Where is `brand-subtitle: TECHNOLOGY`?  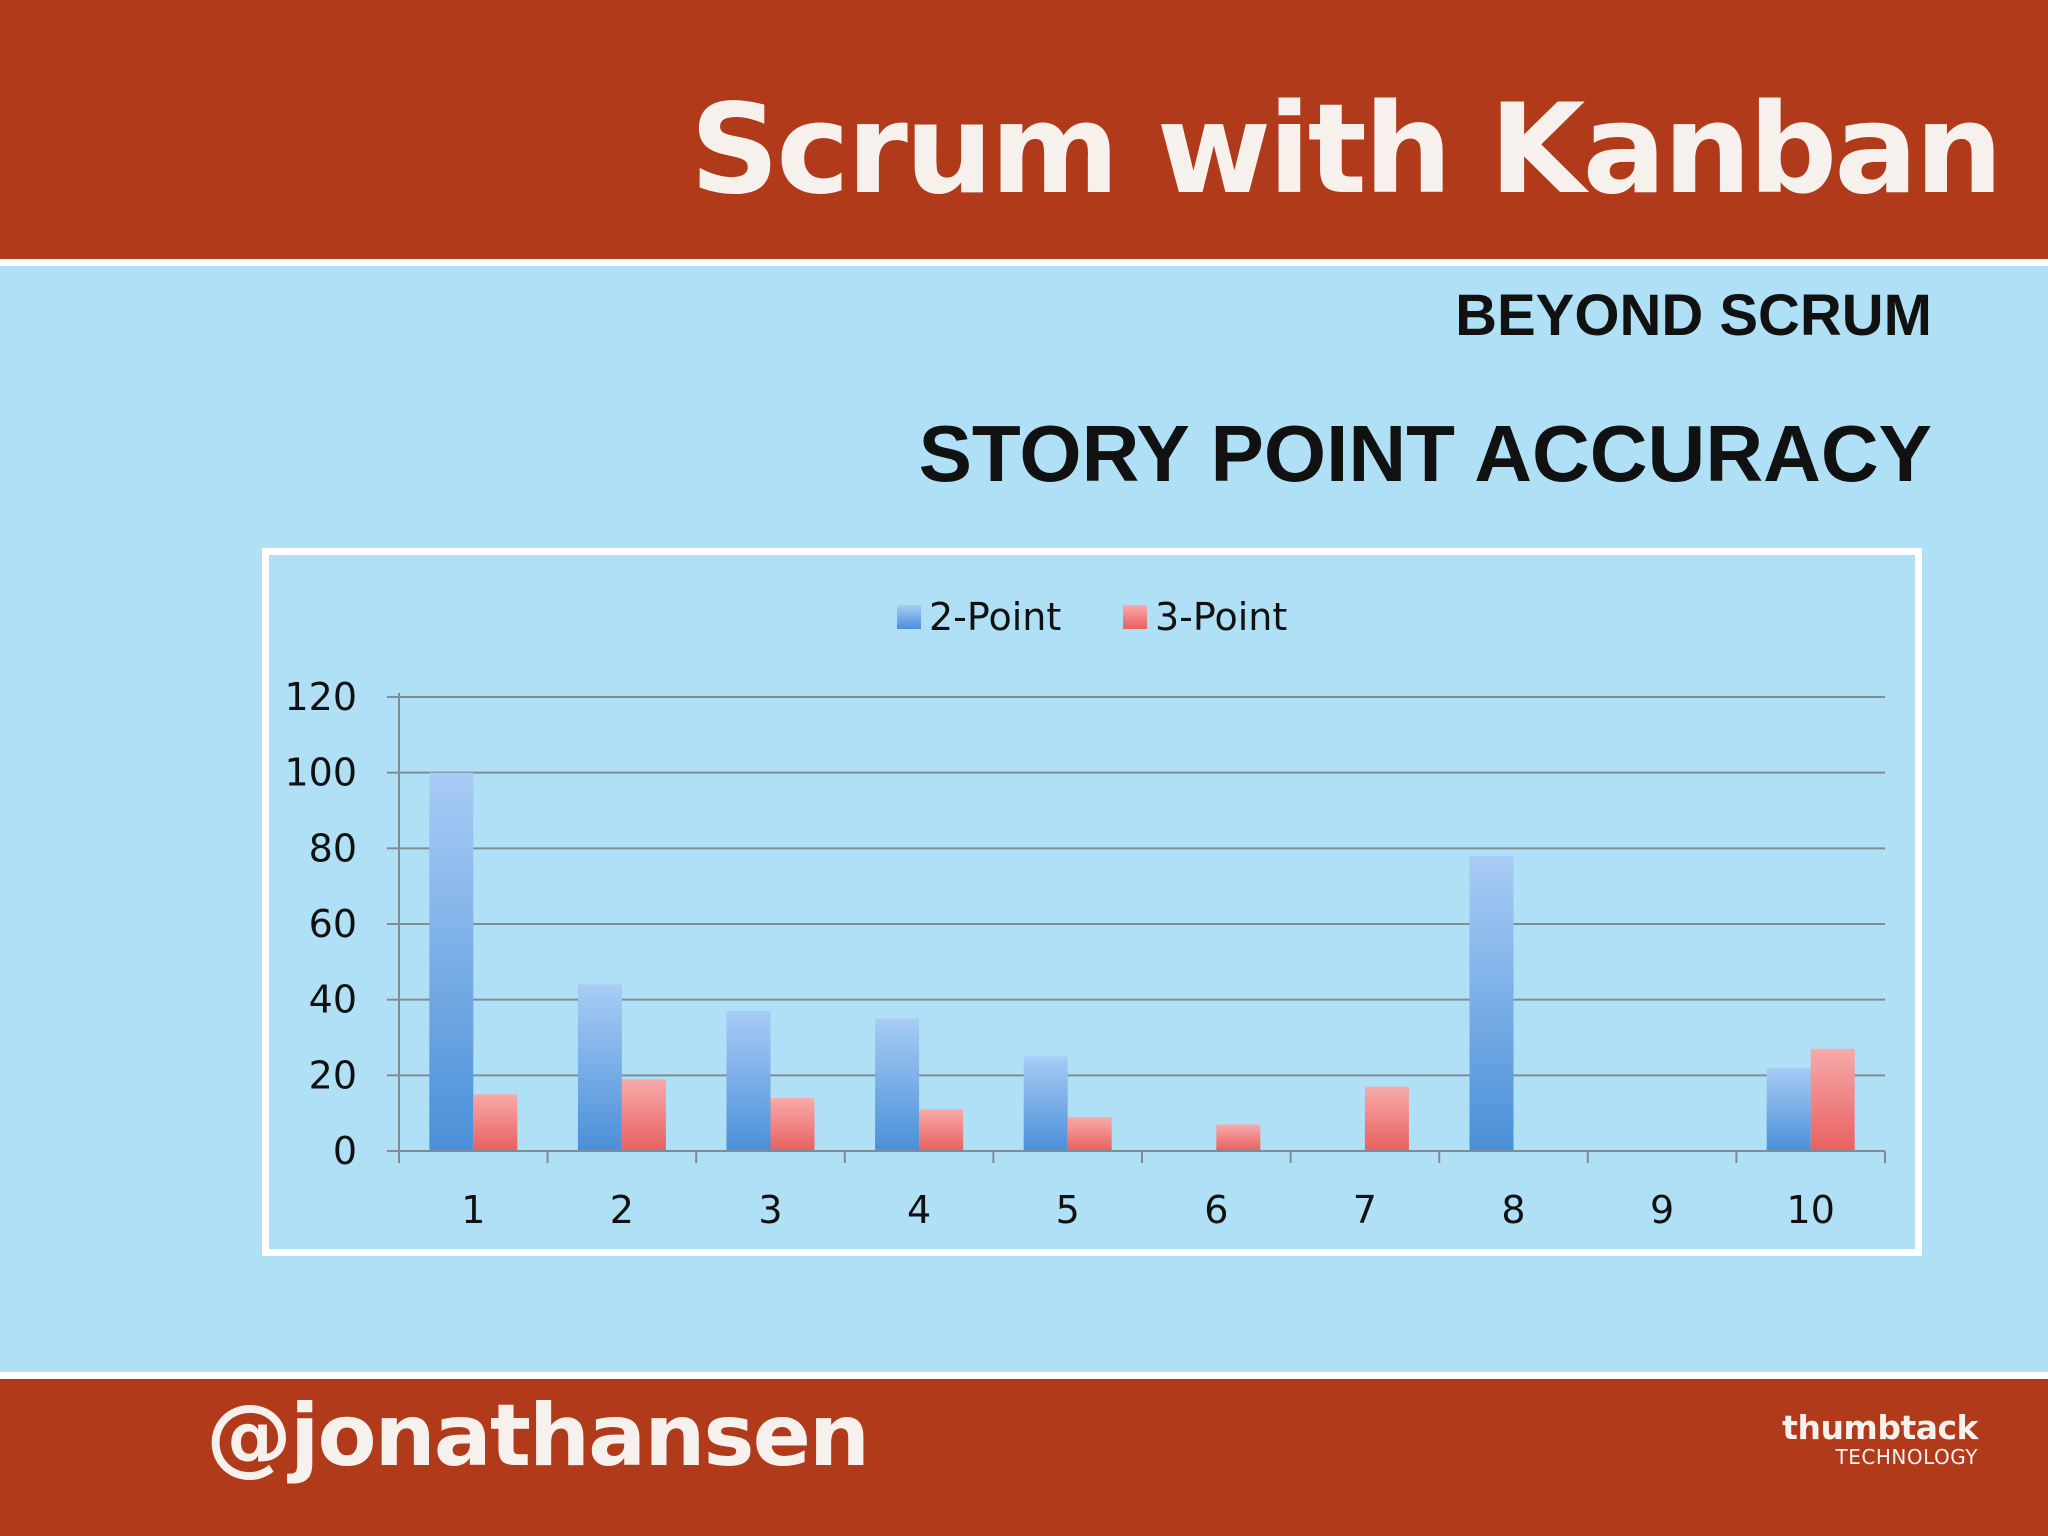
brand-subtitle: TECHNOLOGY is located at coordinates (1906, 1457).